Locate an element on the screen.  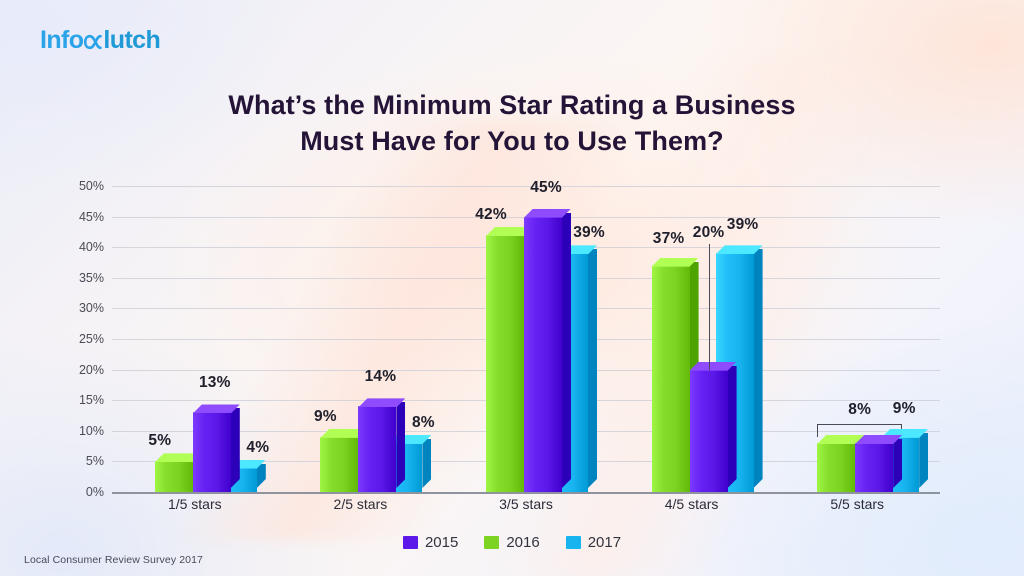
bar-2016-5-5-stars is located at coordinates (836, 467).